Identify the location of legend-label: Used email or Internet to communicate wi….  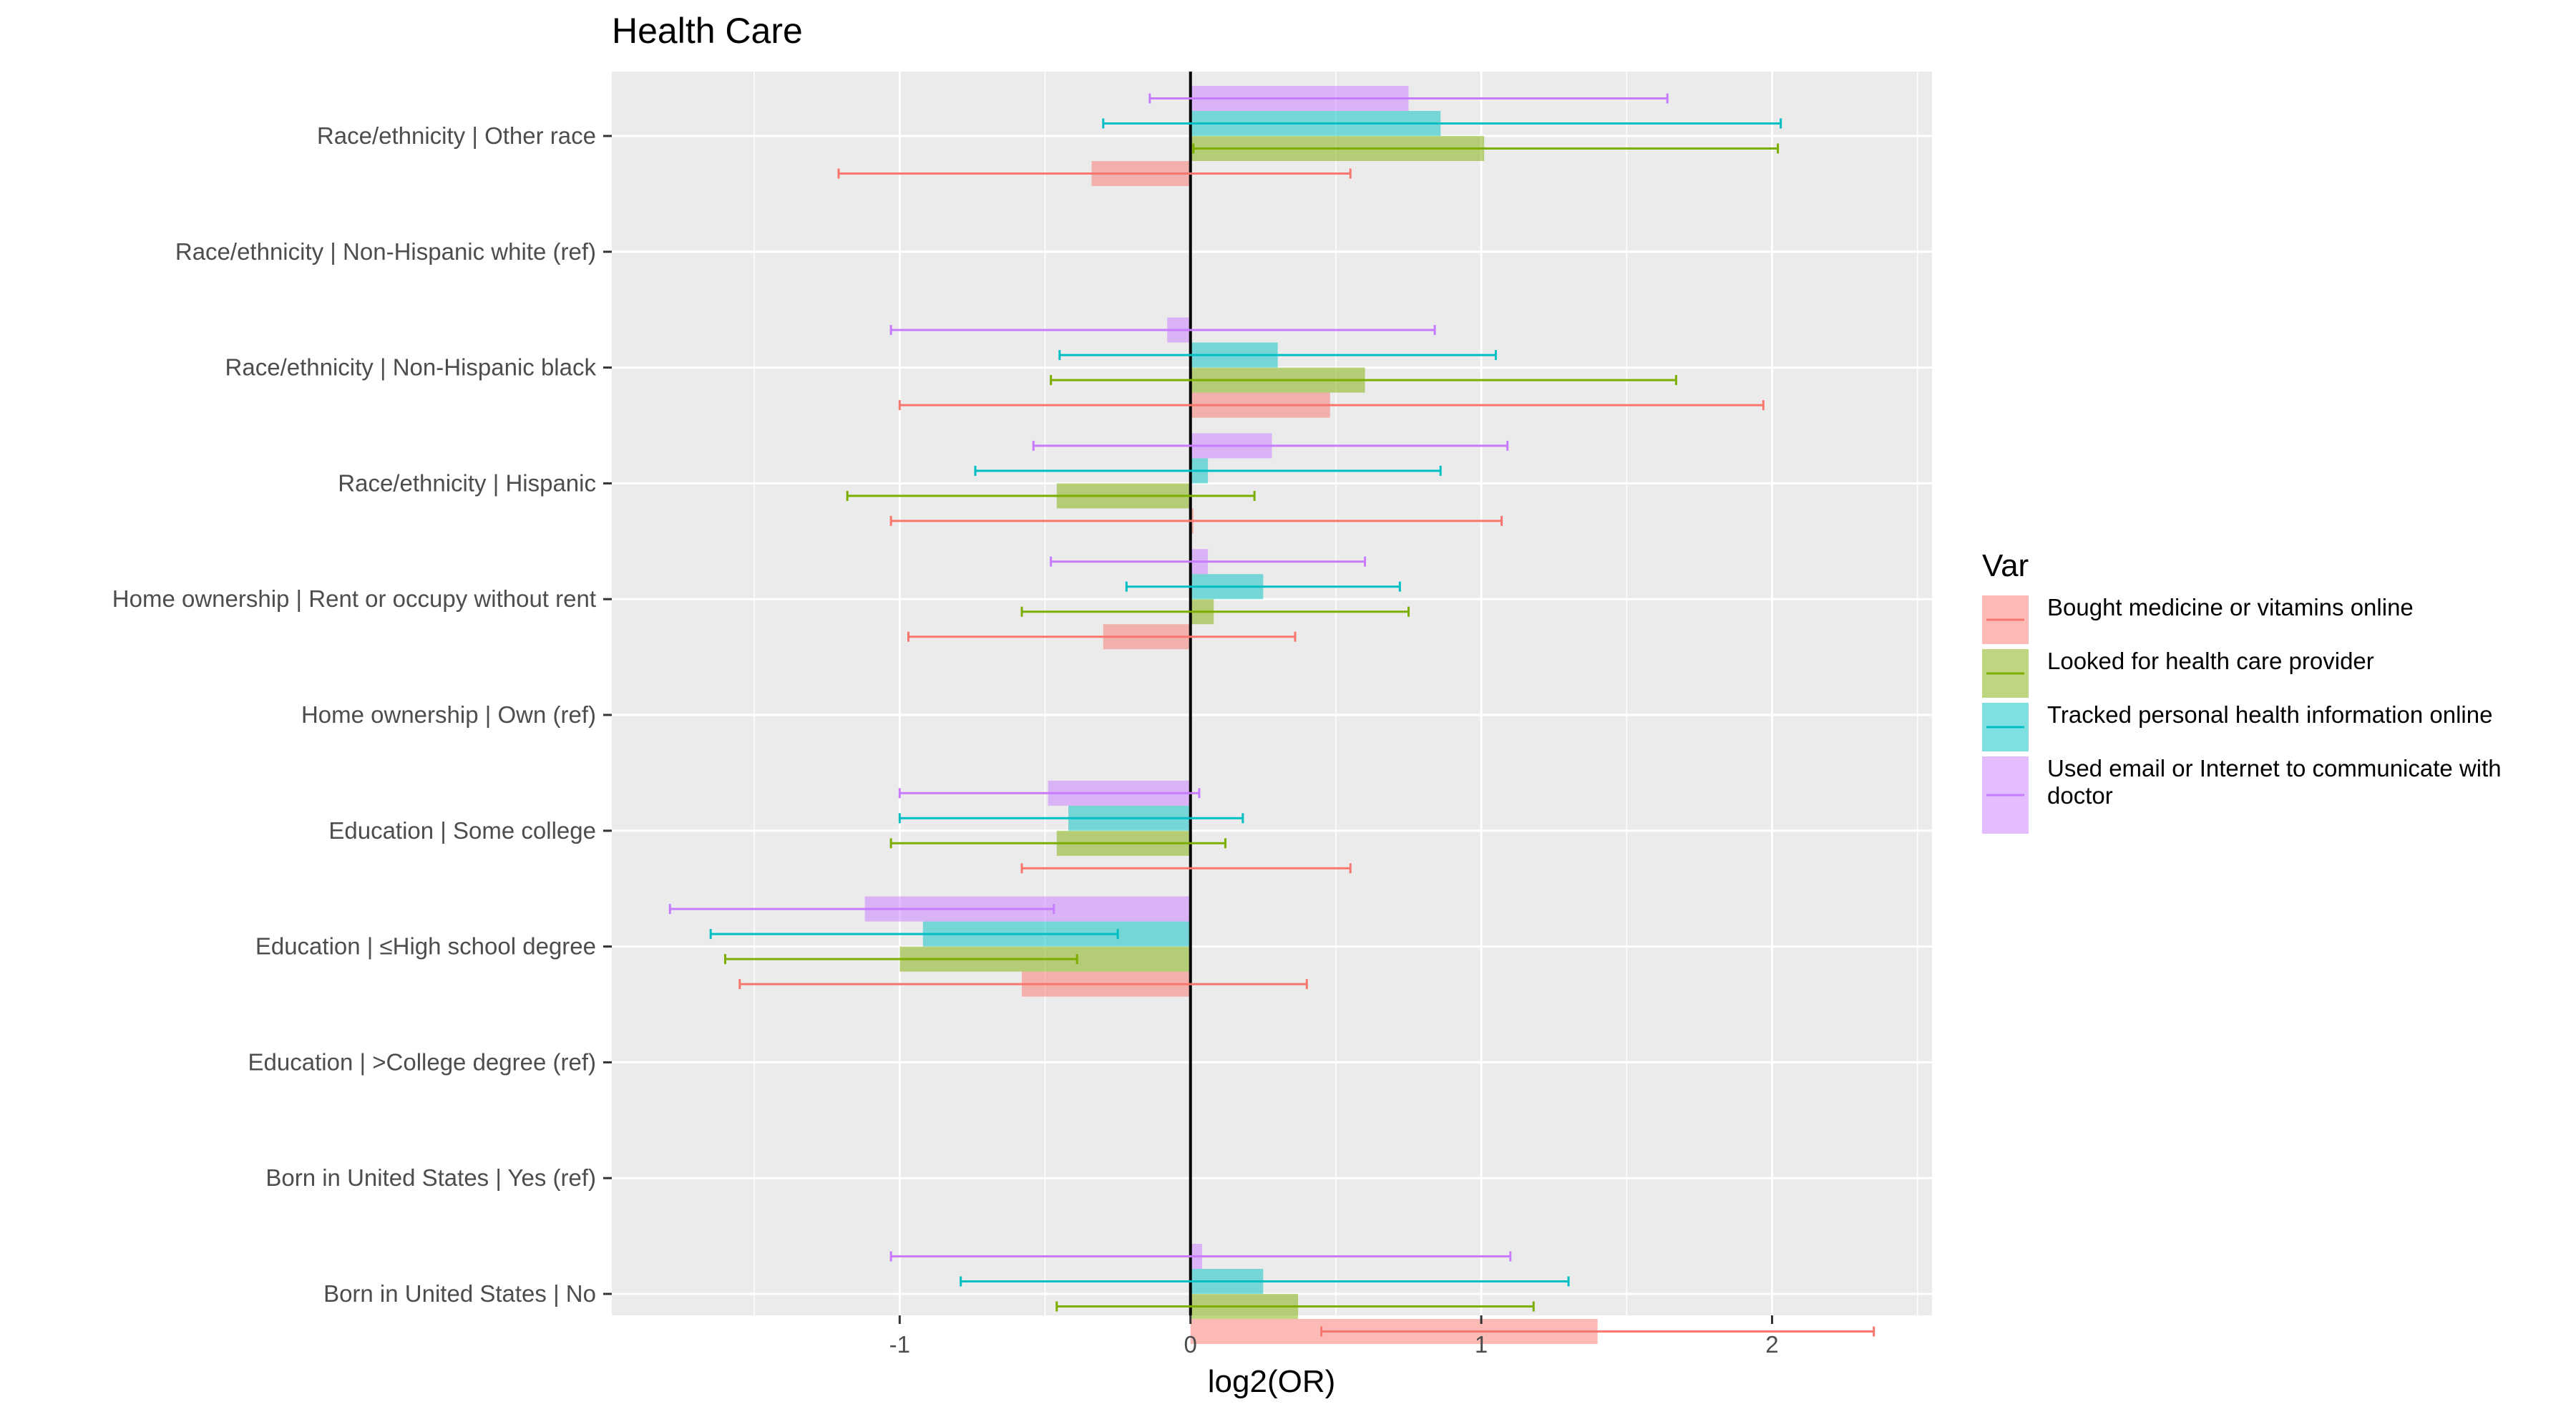
(2274, 782).